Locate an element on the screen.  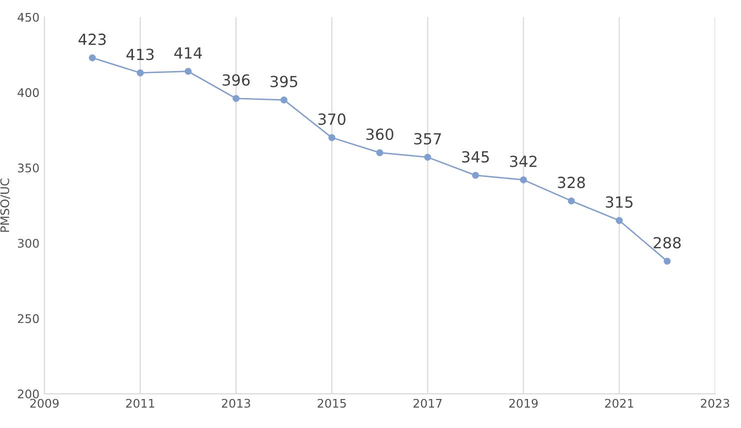
x-tick-label: 2017 is located at coordinates (428, 403).